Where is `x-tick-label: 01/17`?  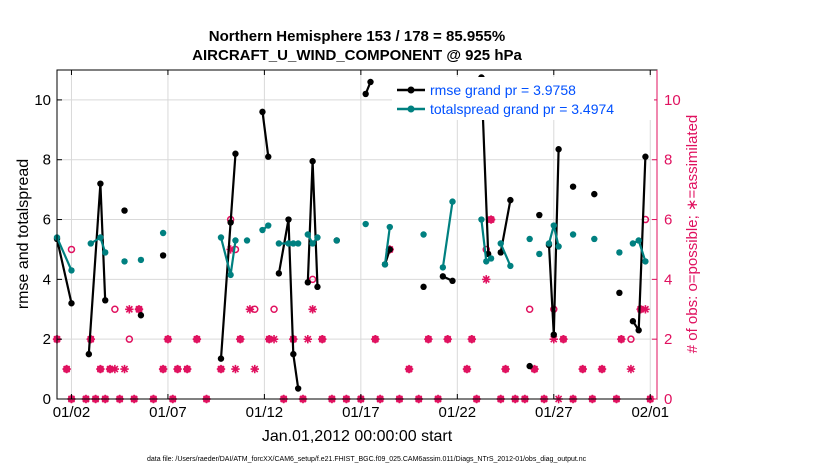
x-tick-label: 01/17 is located at coordinates (361, 412).